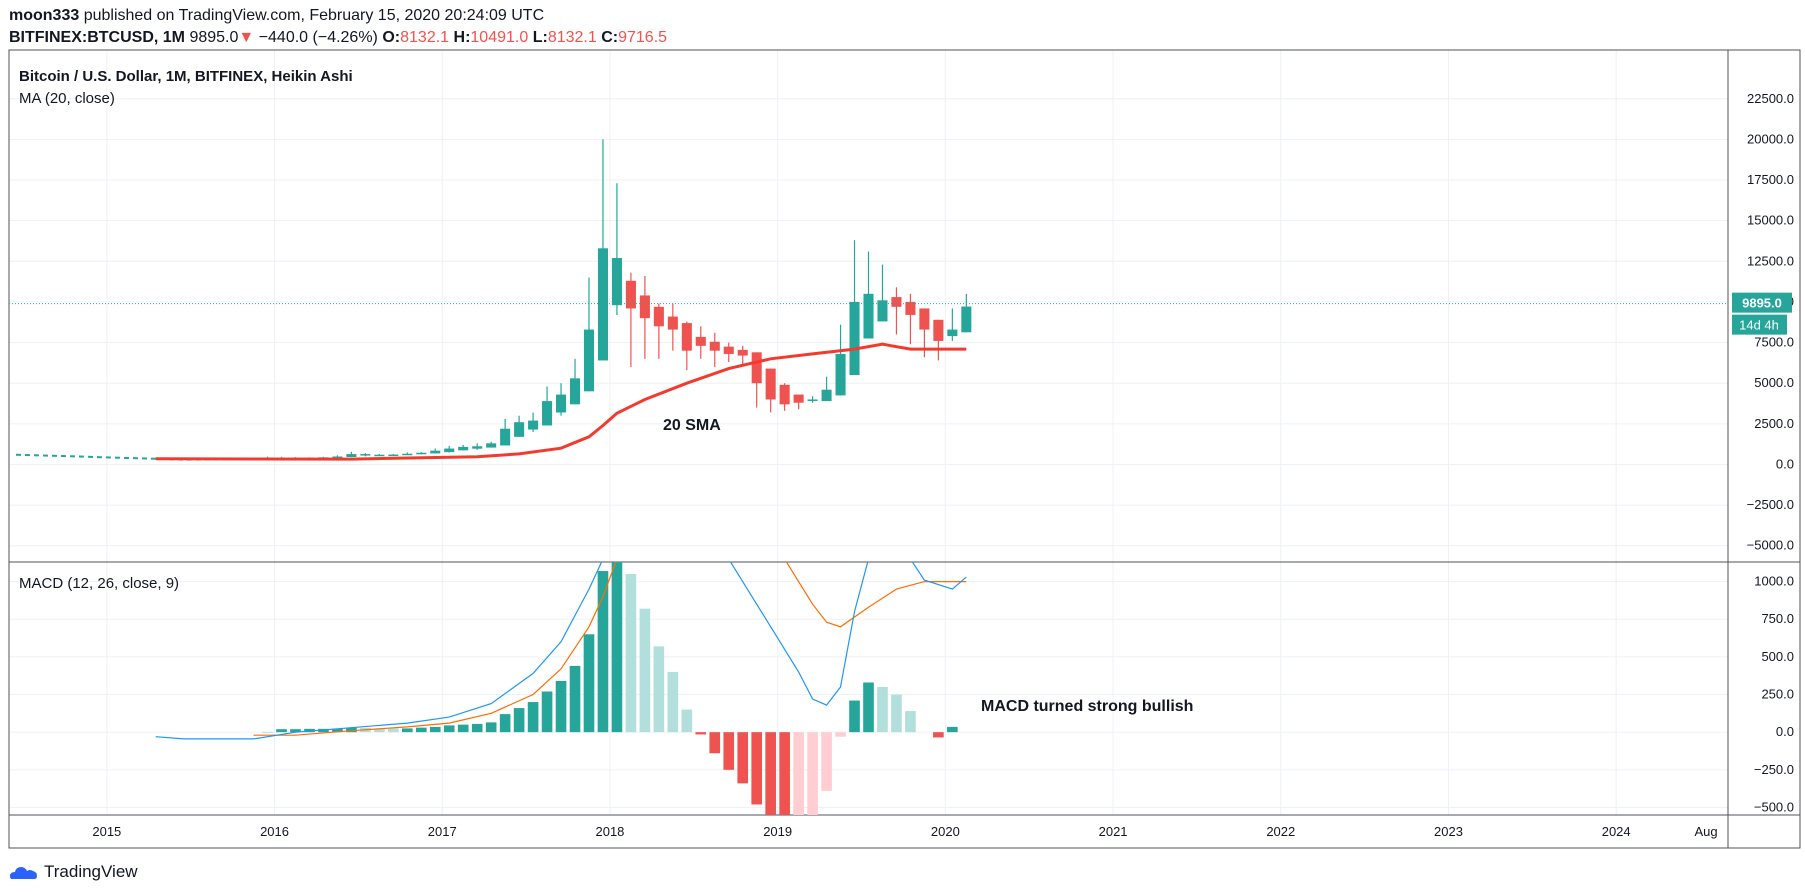  What do you see at coordinates (609, 831) in the screenshot?
I see `time-tick-label: 2018` at bounding box center [609, 831].